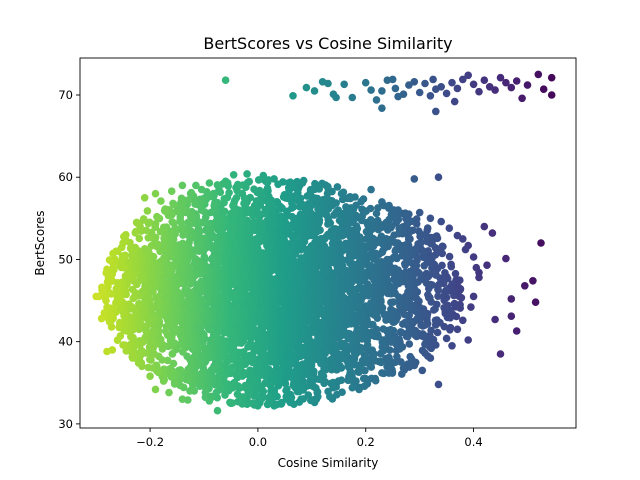 The height and width of the screenshot is (480, 640). What do you see at coordinates (65, 424) in the screenshot?
I see `y-tick-label: 30` at bounding box center [65, 424].